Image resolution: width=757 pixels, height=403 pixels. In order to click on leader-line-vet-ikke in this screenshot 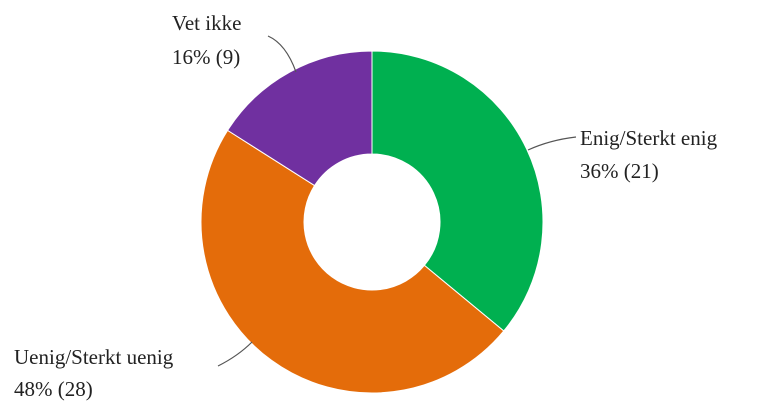, I will do `click(282, 54)`.